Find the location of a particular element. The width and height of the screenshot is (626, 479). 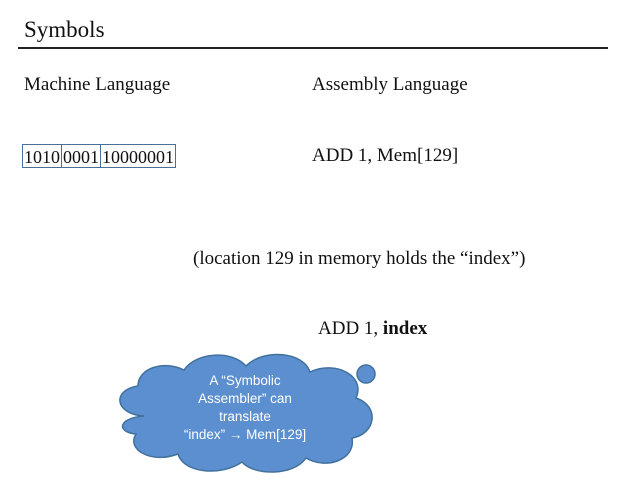

symbolic-name: index is located at coordinates (405, 328).